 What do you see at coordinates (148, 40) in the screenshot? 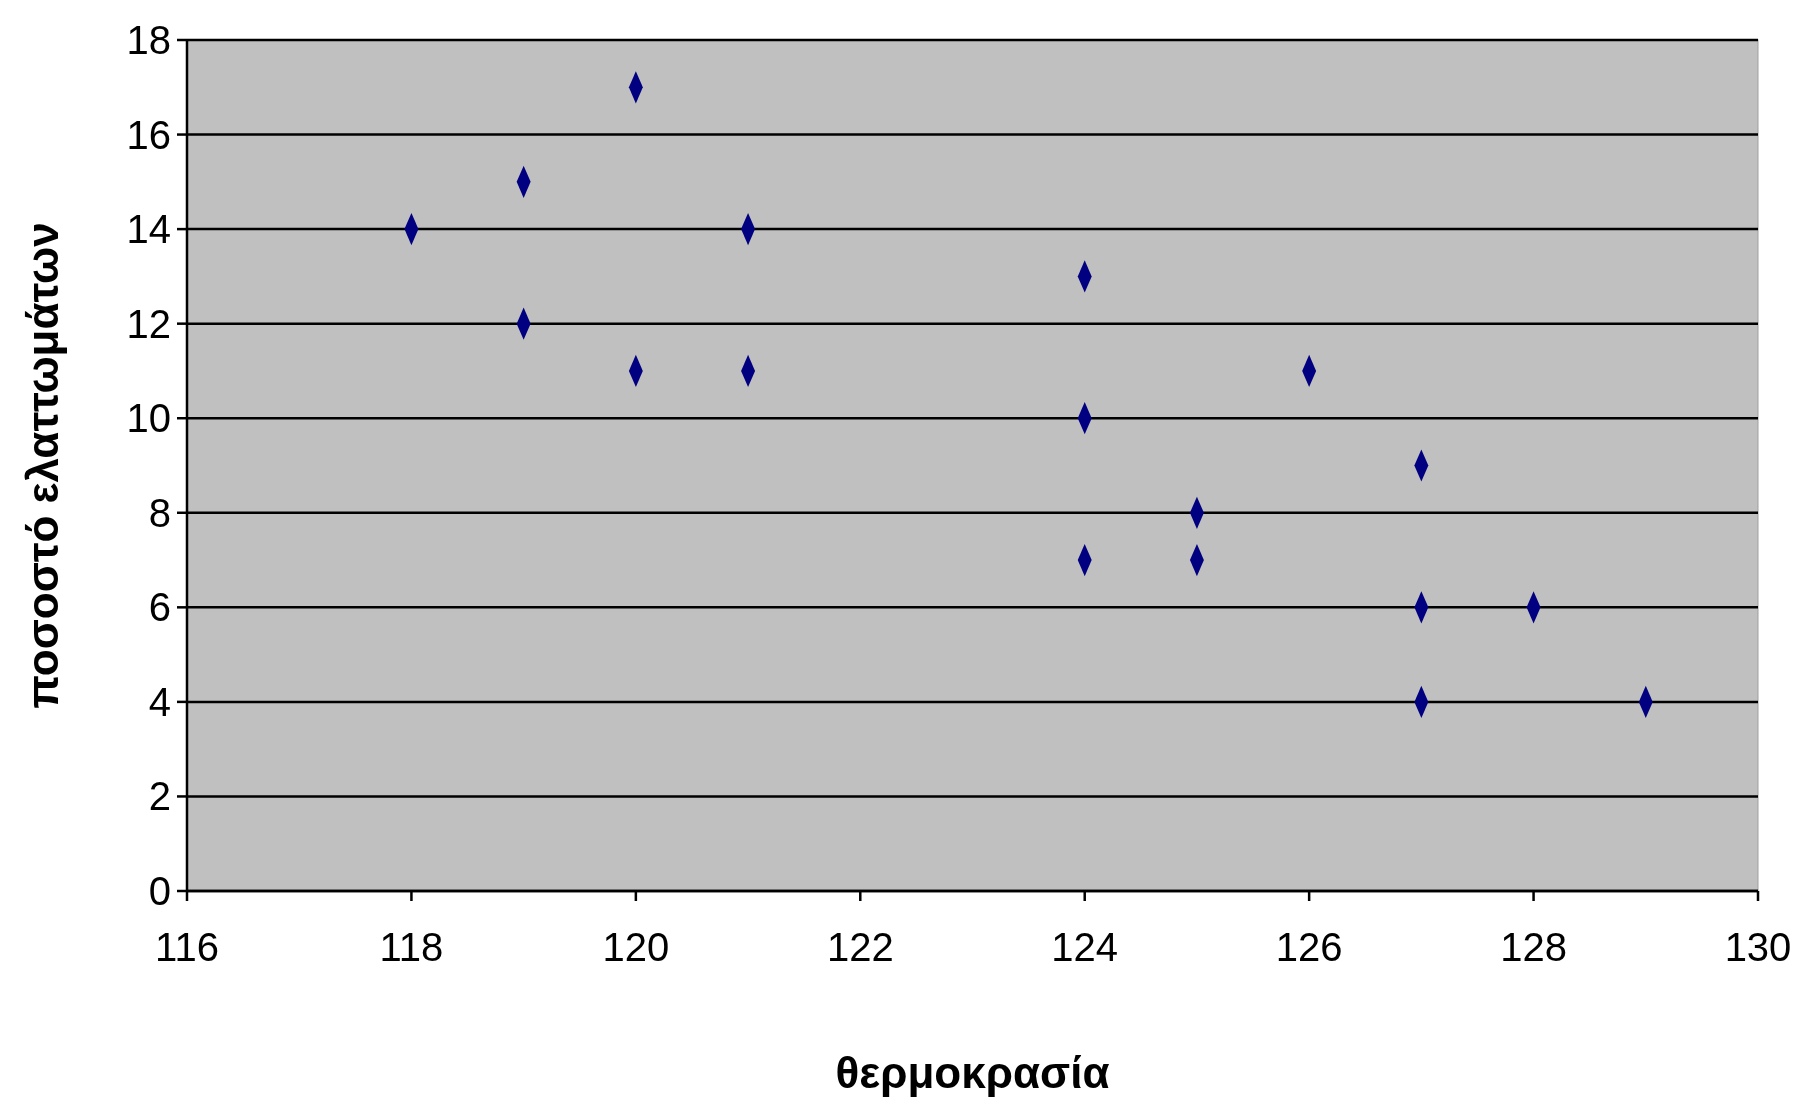
I see `y-tick-label: 18` at bounding box center [148, 40].